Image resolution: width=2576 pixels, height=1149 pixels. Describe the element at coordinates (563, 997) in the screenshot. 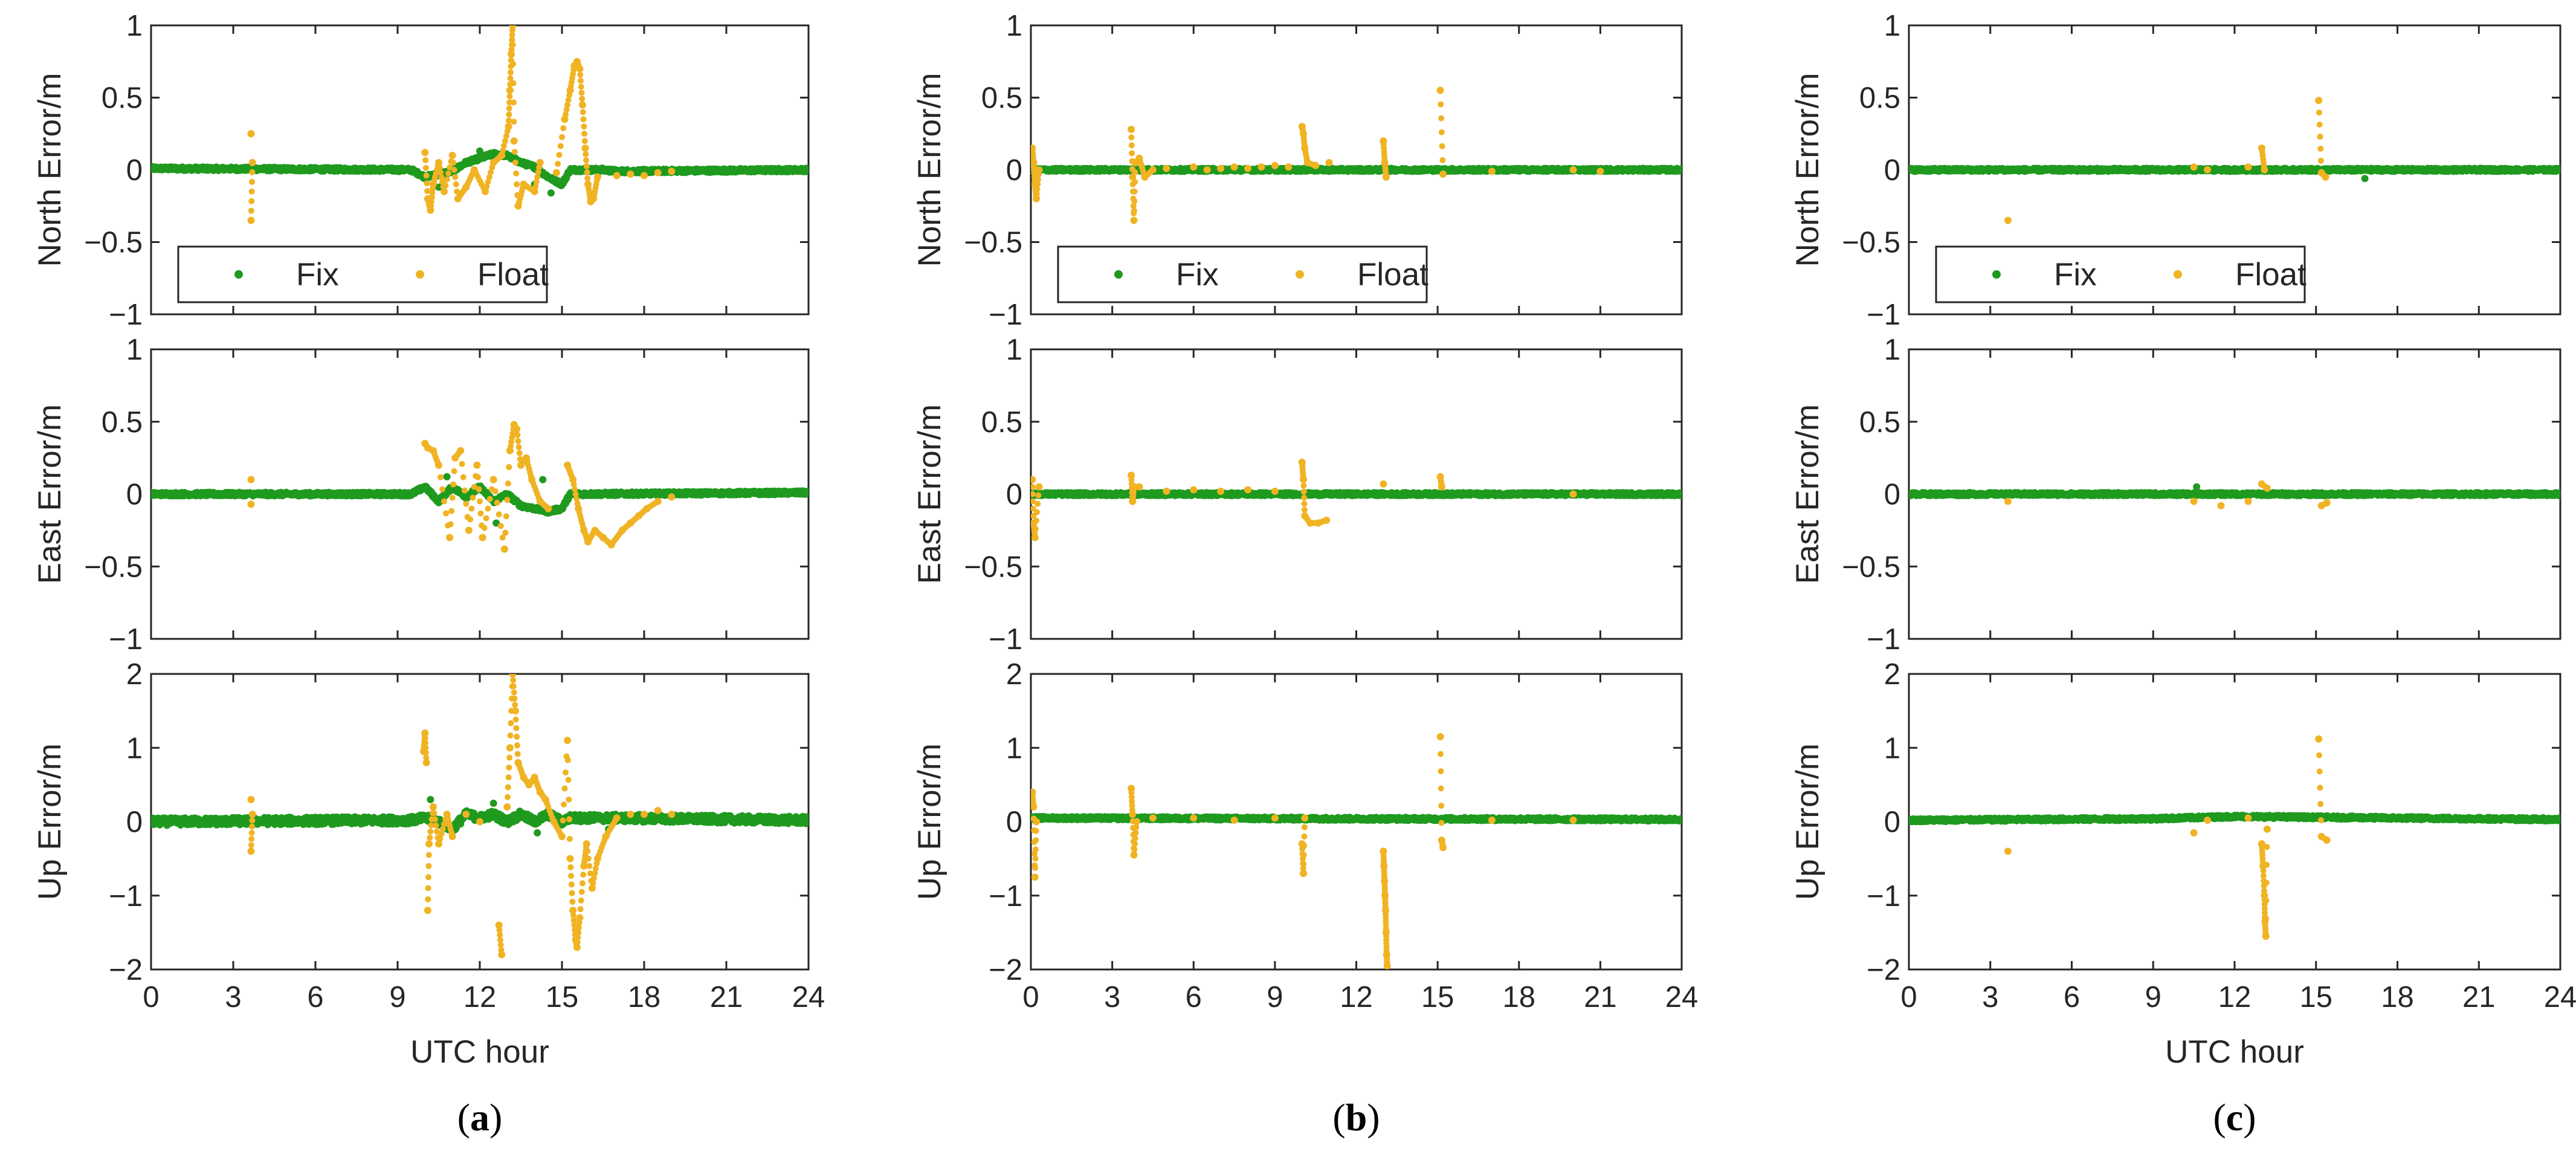

I see `x-tick-label: 15` at that location.